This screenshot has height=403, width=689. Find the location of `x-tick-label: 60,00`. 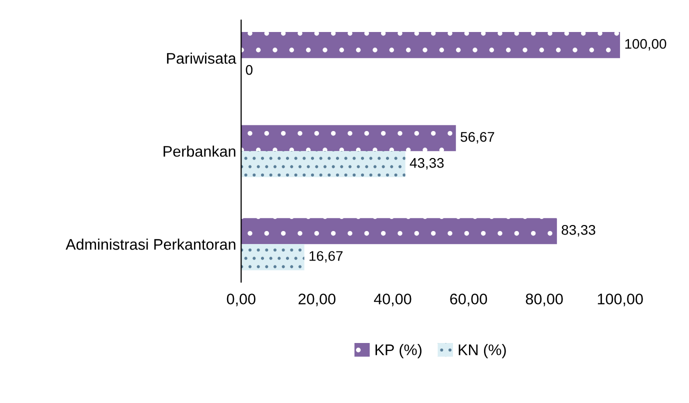

x-tick-label: 60,00 is located at coordinates (469, 300).